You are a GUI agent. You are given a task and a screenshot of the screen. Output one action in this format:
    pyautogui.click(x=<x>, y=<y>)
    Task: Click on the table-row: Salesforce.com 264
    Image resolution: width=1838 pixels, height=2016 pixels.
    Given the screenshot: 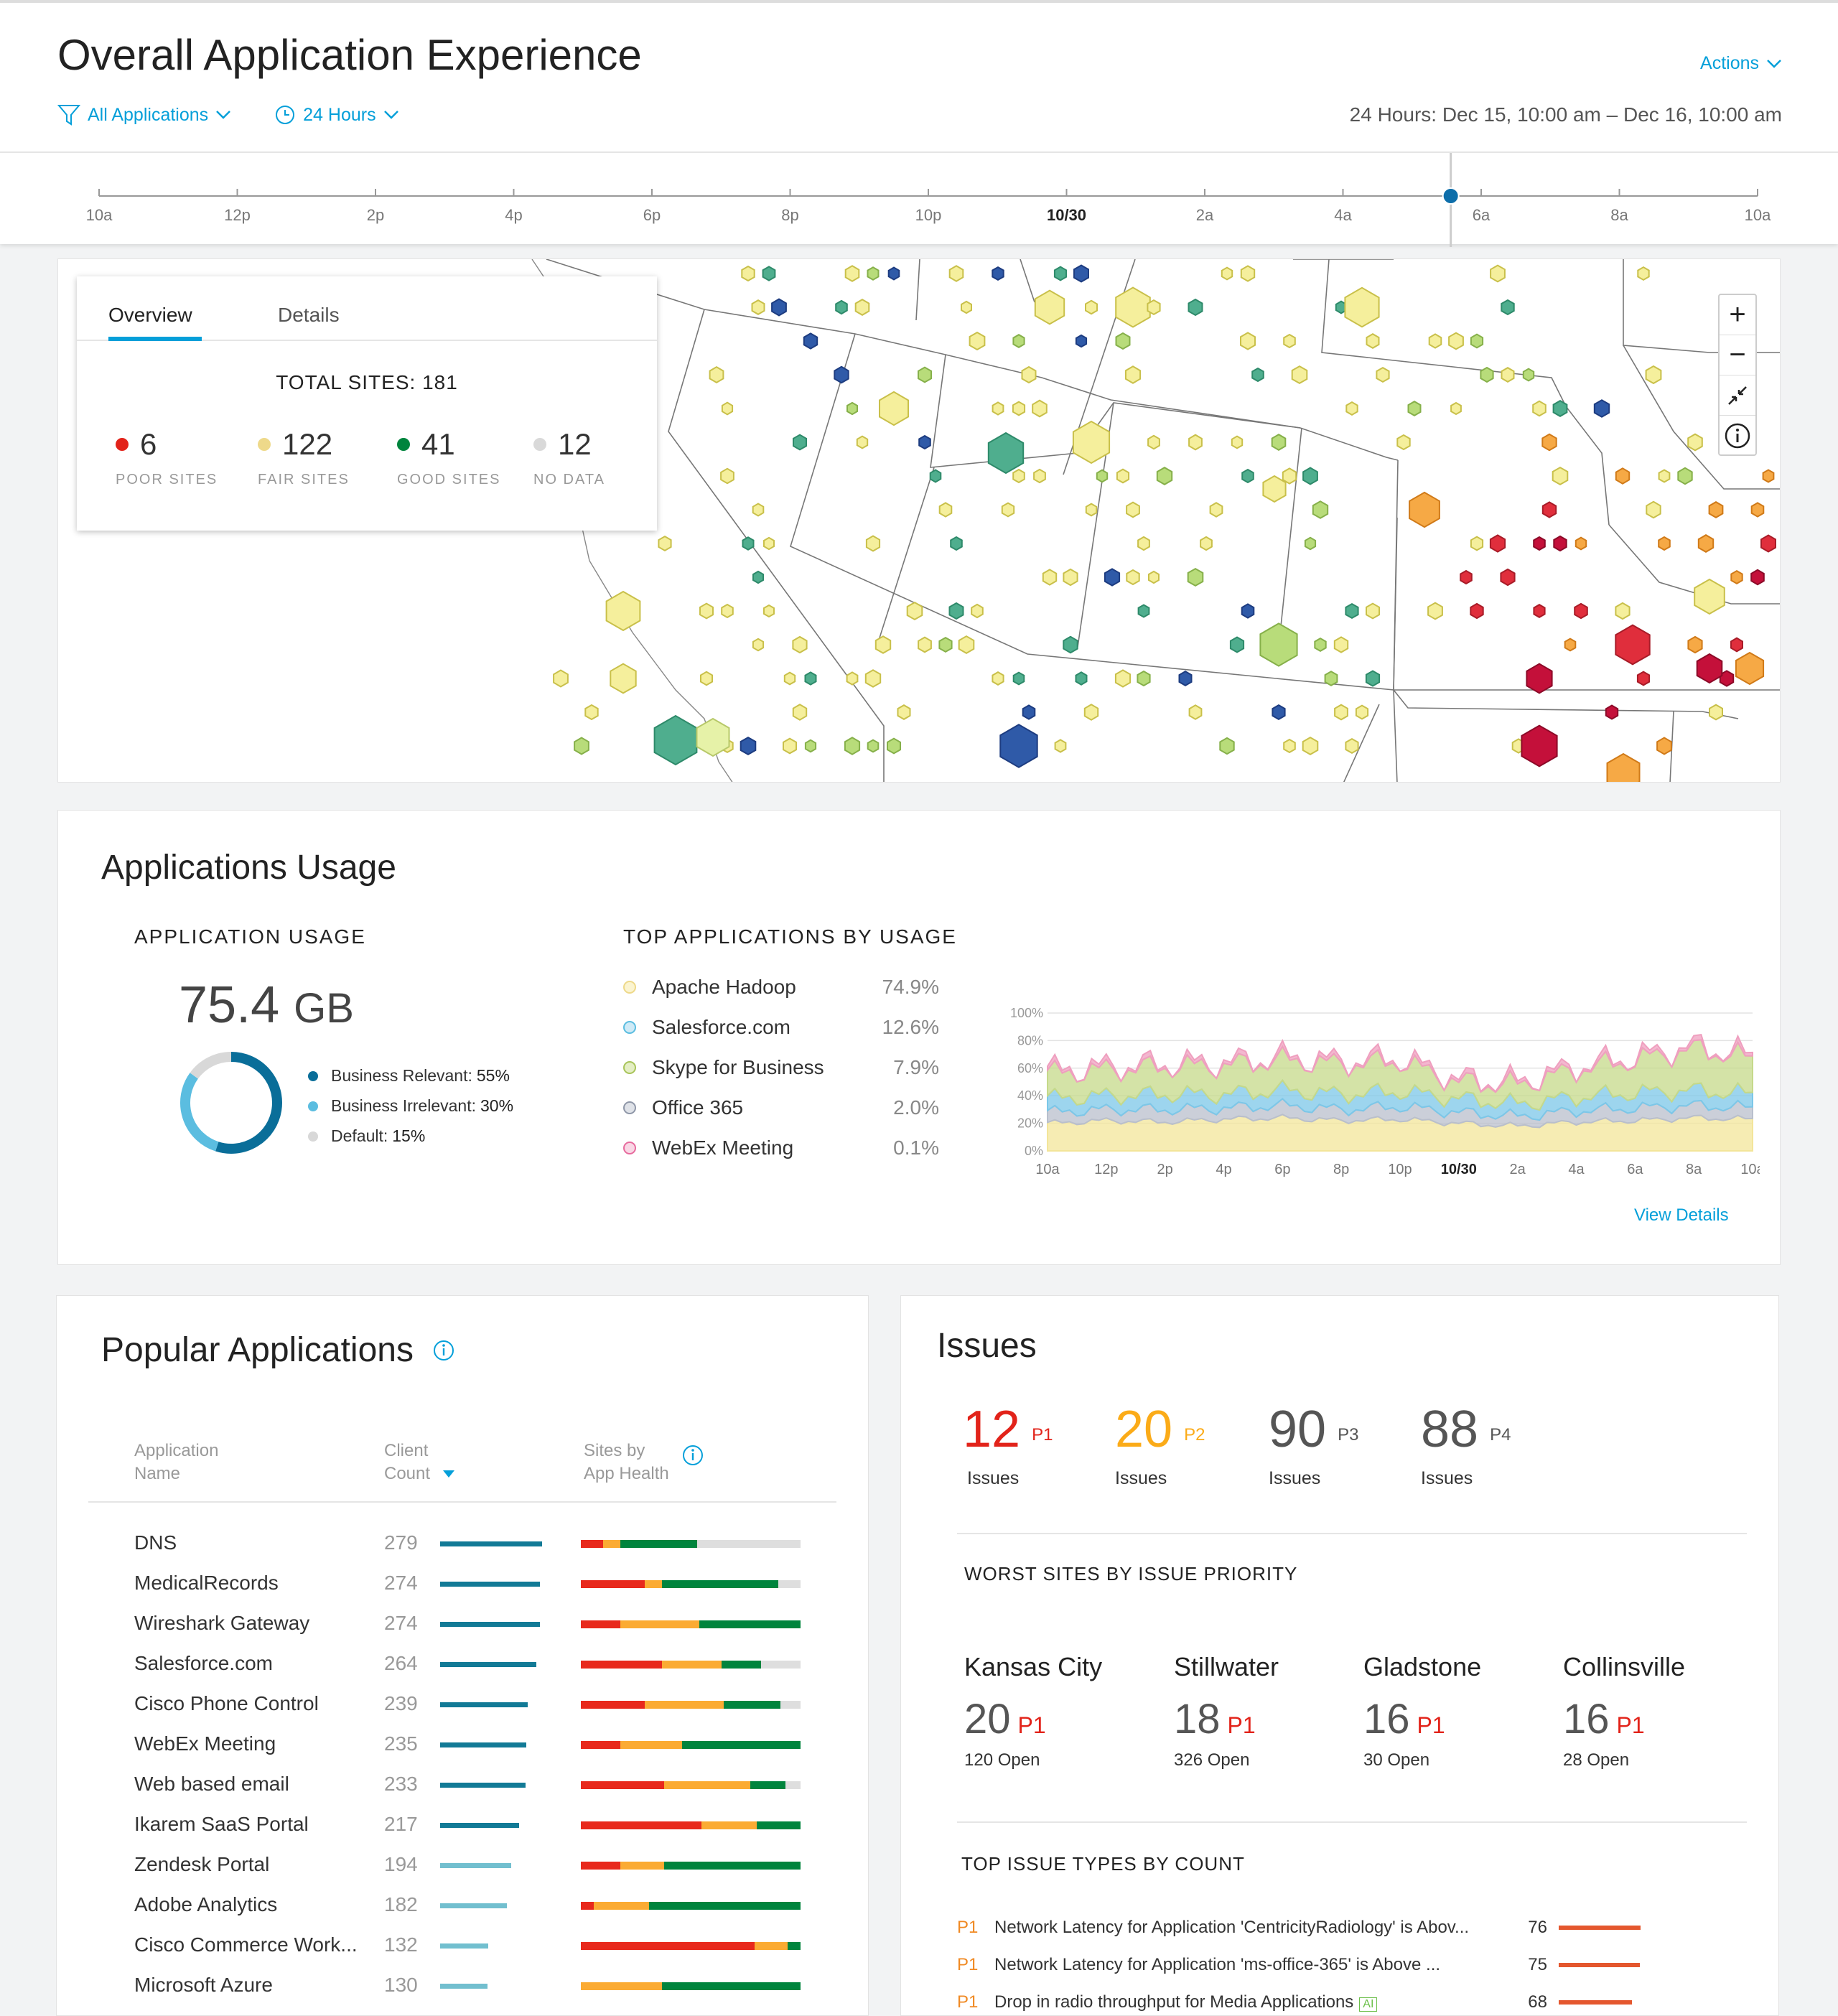 What is the action you would take?
    pyautogui.click(x=492, y=1666)
    